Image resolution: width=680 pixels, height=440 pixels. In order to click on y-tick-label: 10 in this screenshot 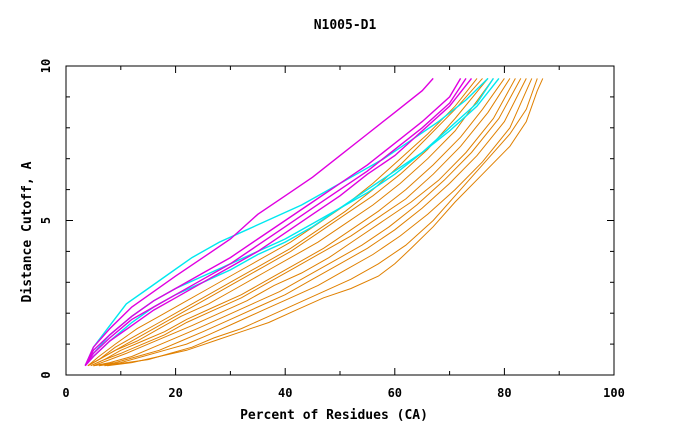, I will do `click(46, 66)`.